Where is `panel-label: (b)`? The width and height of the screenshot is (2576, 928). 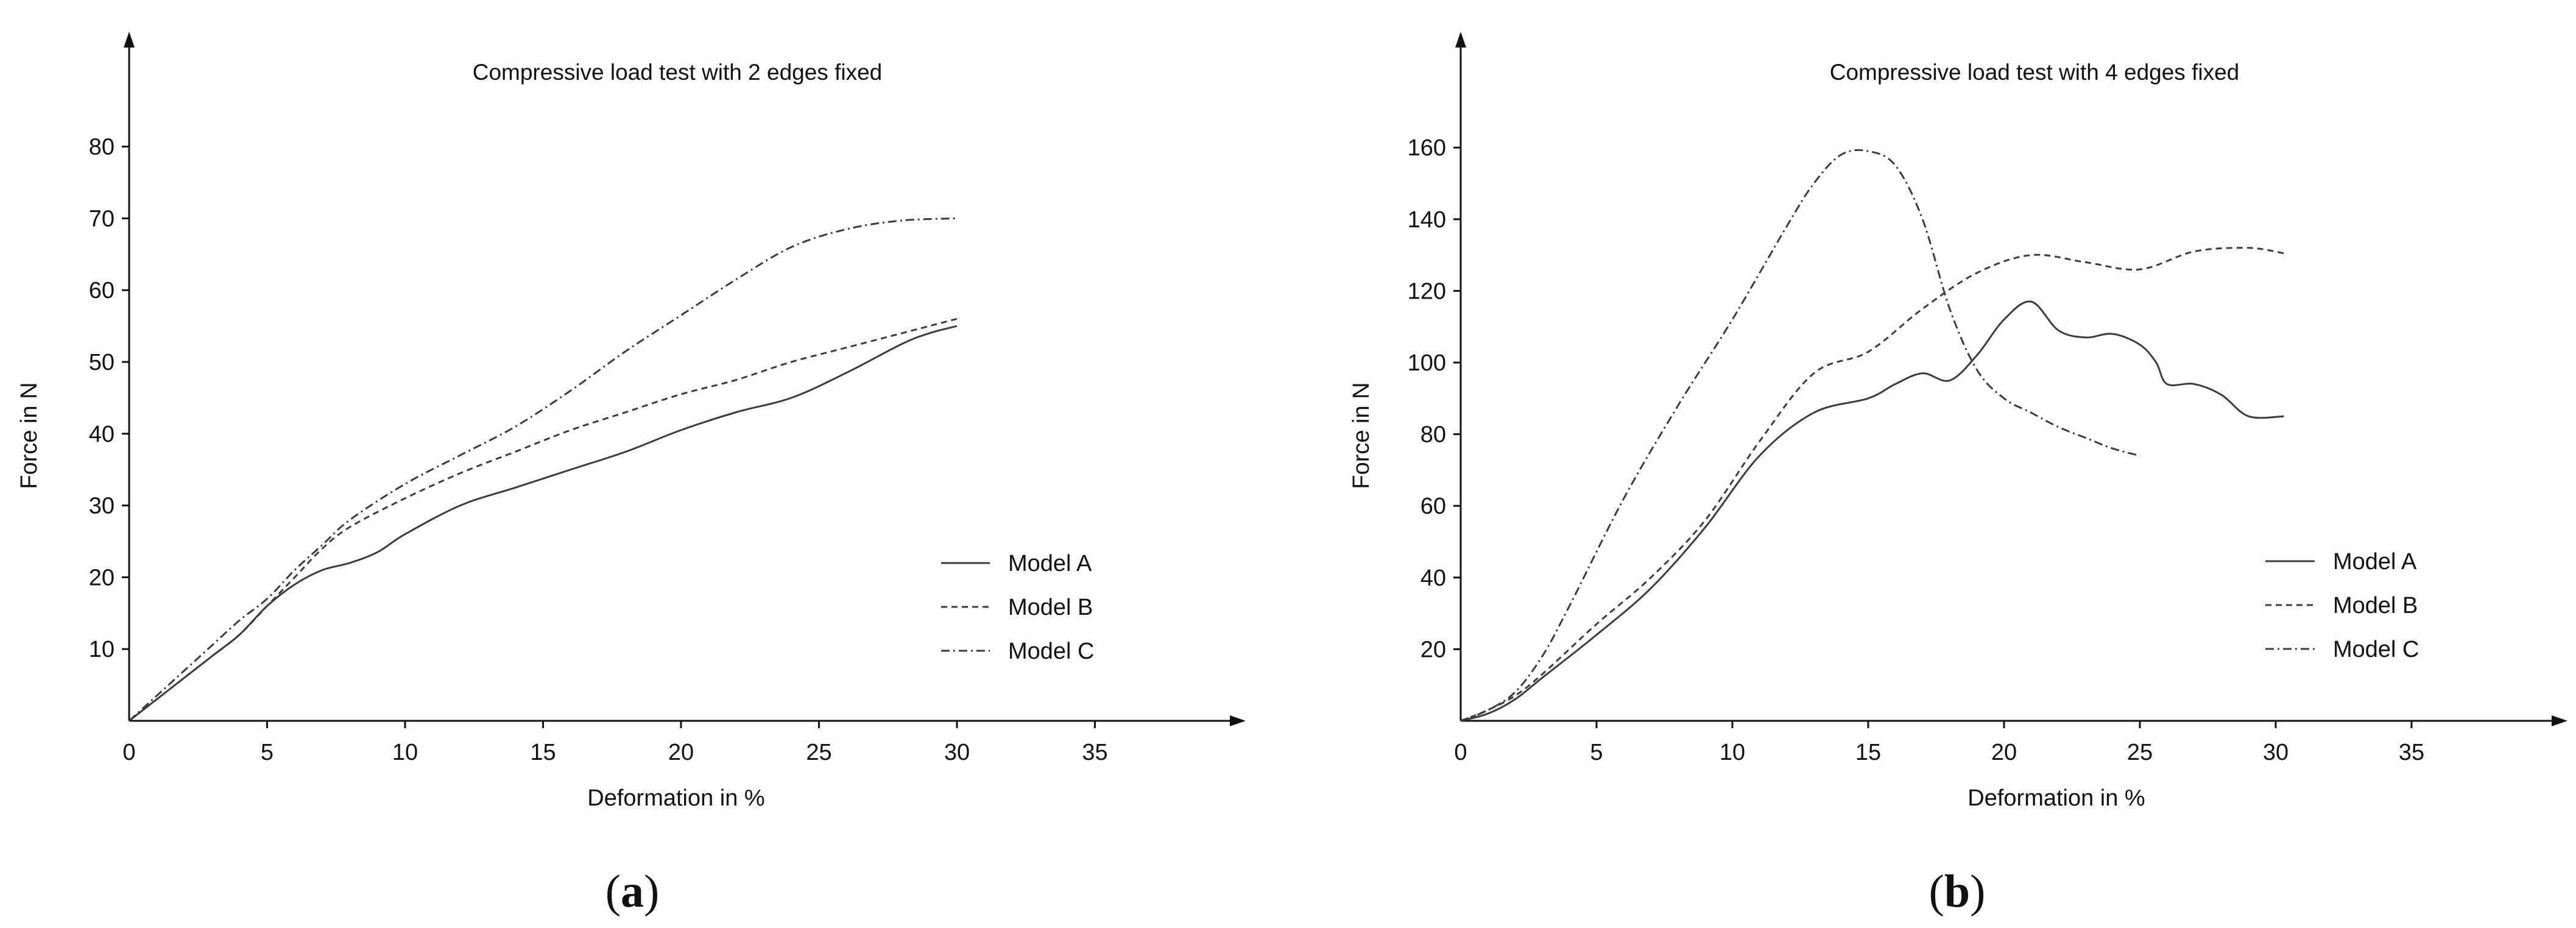 panel-label: (b) is located at coordinates (1957, 891).